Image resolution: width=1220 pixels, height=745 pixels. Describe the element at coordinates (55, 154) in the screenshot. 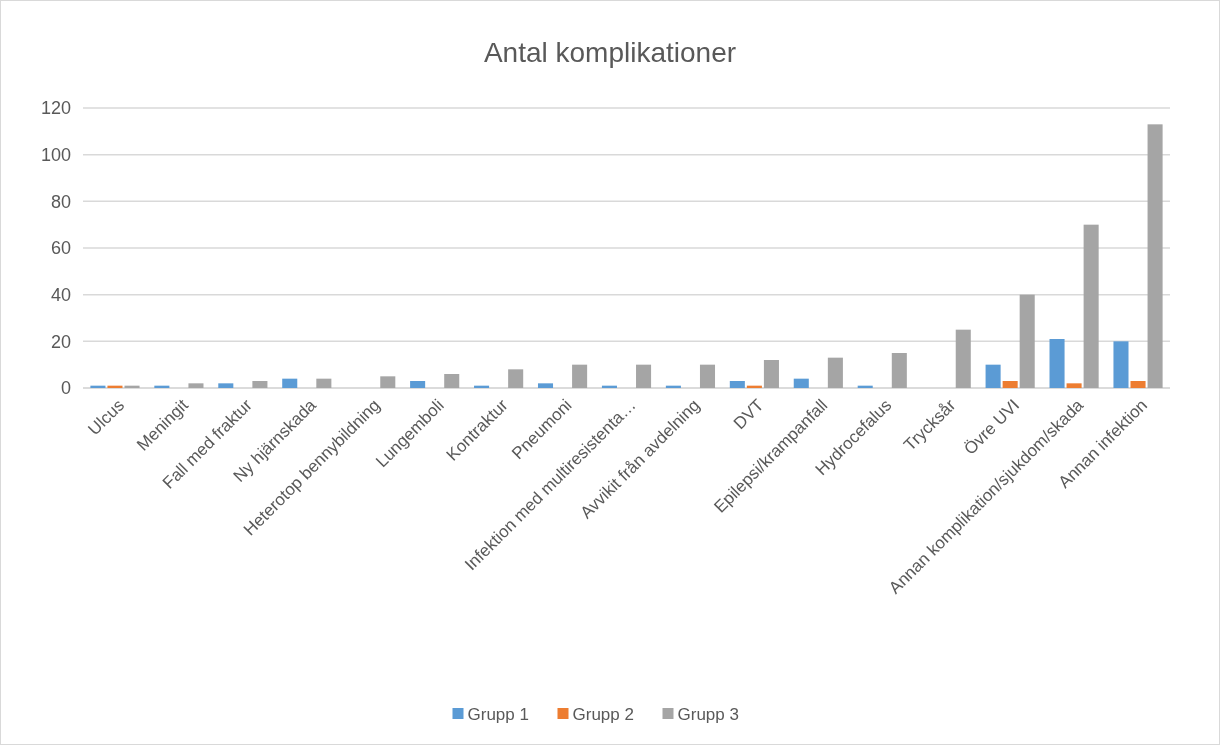

I see `y-tick-label: 100` at that location.